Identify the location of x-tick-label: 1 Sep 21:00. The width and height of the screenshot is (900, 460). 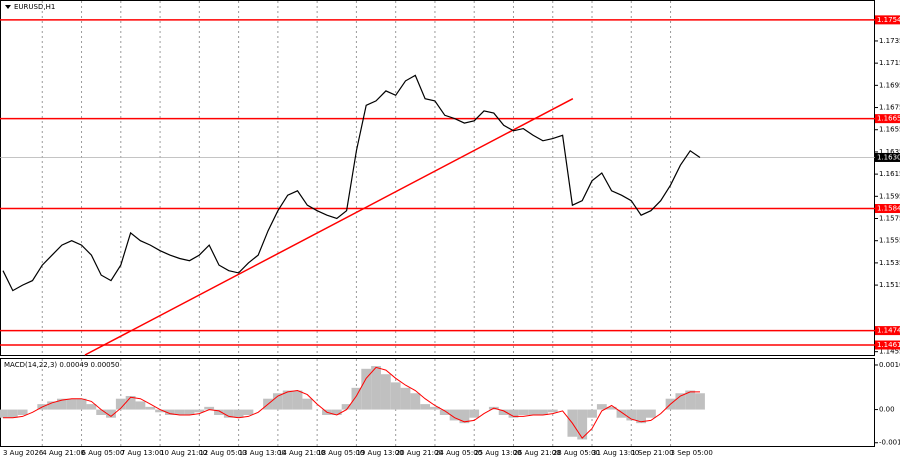
(652, 453).